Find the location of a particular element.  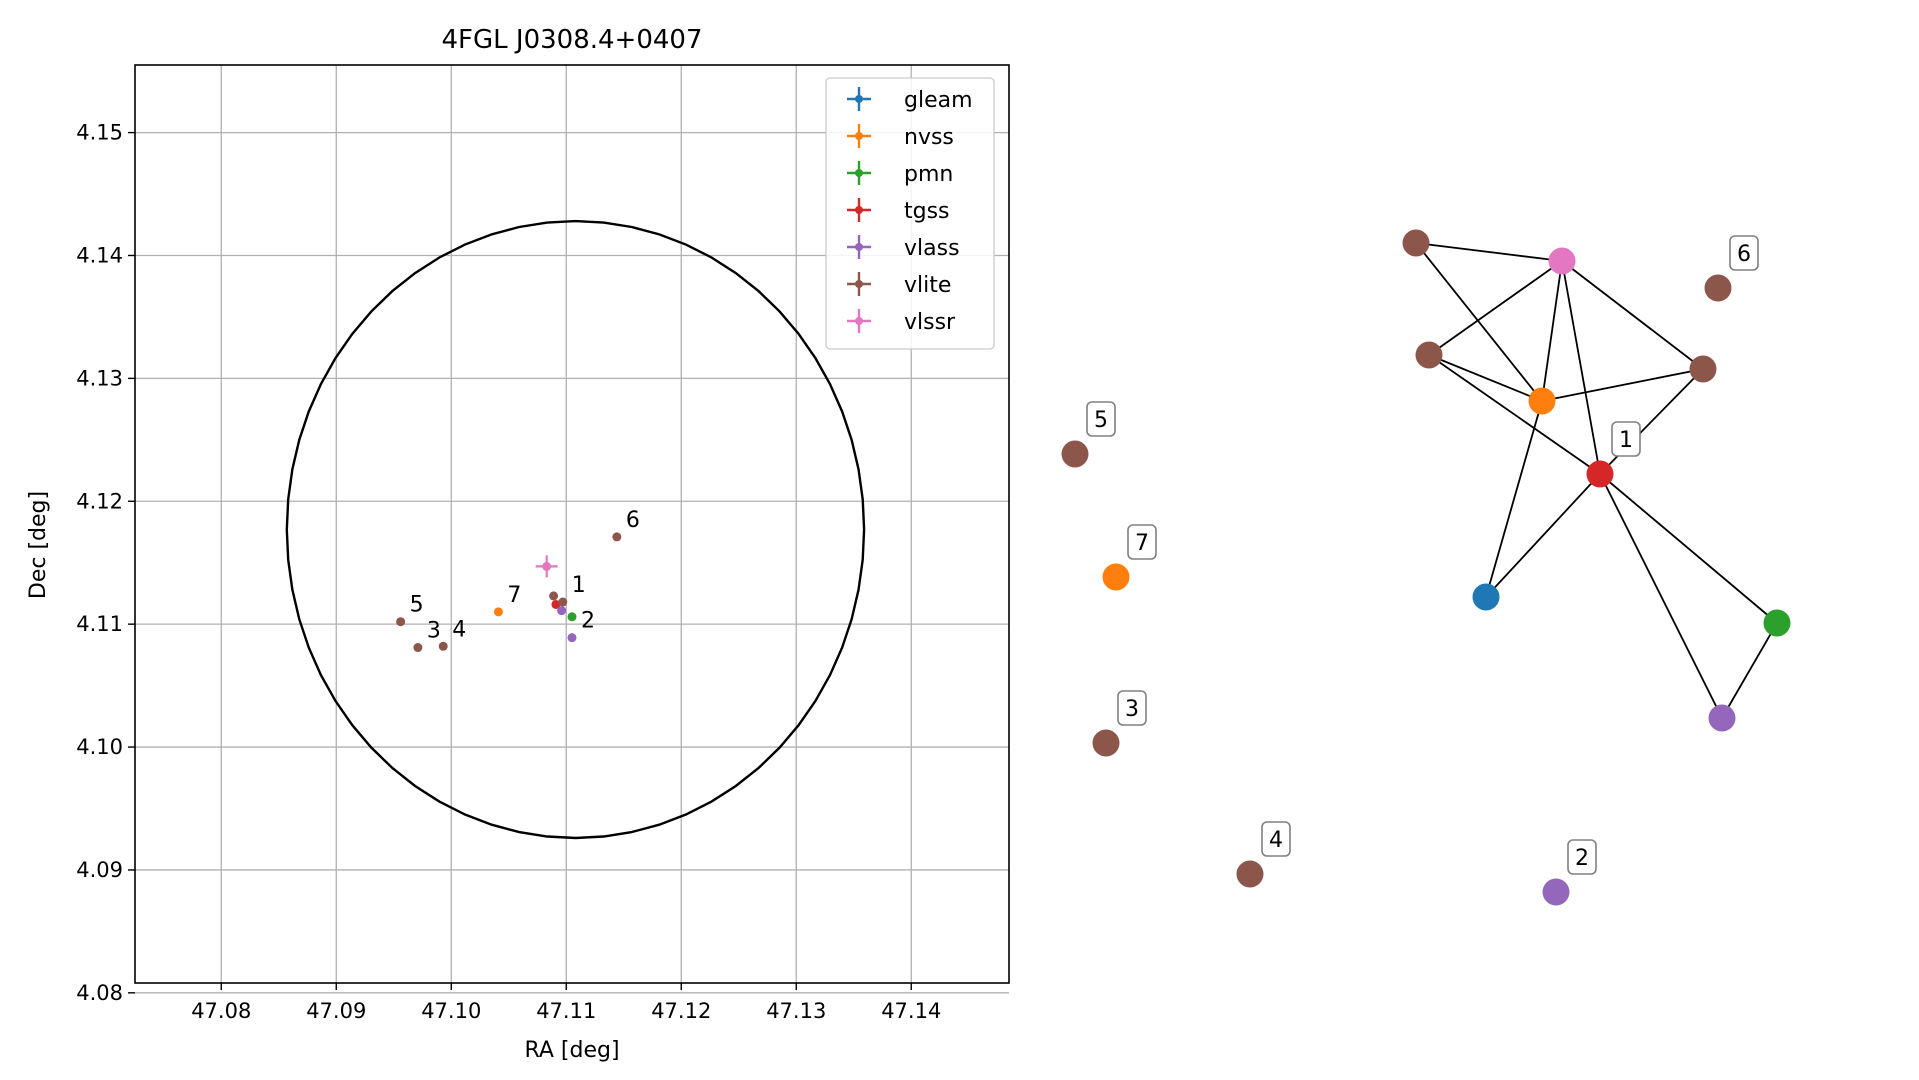

legend-label: tgss is located at coordinates (927, 211).